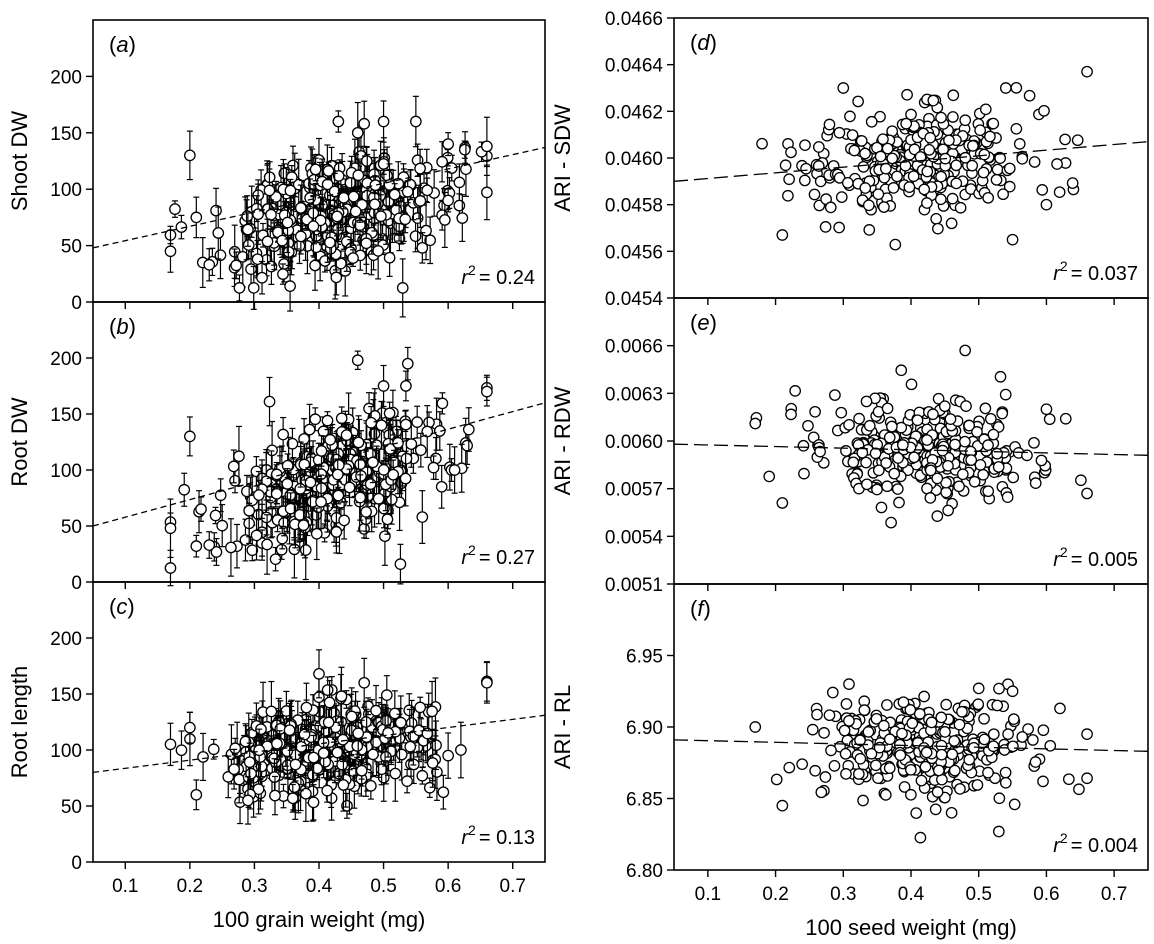 The width and height of the screenshot is (1154, 944). What do you see at coordinates (71, 527) in the screenshot?
I see `y-tick-label: 50` at bounding box center [71, 527].